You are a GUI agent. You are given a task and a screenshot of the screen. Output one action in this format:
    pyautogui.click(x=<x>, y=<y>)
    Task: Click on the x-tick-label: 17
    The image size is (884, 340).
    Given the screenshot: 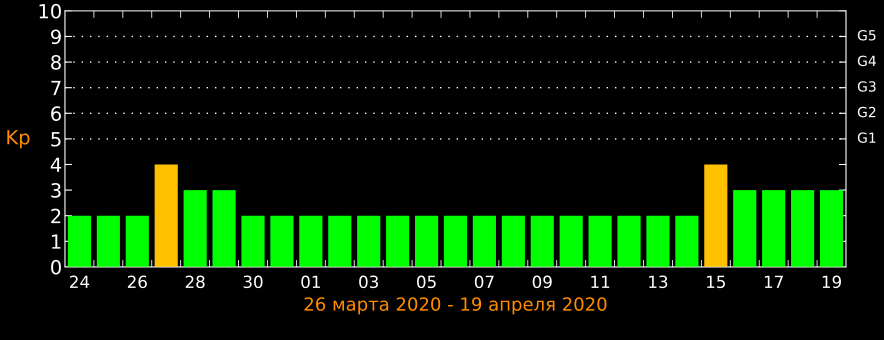 What is the action you would take?
    pyautogui.click(x=773, y=282)
    